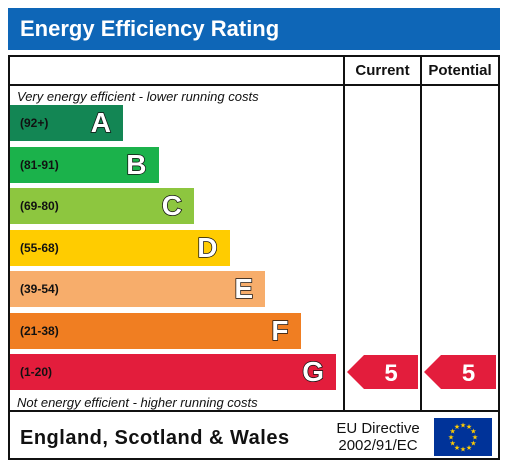  I want to click on band-b: (81-91) B, so click(84, 164).